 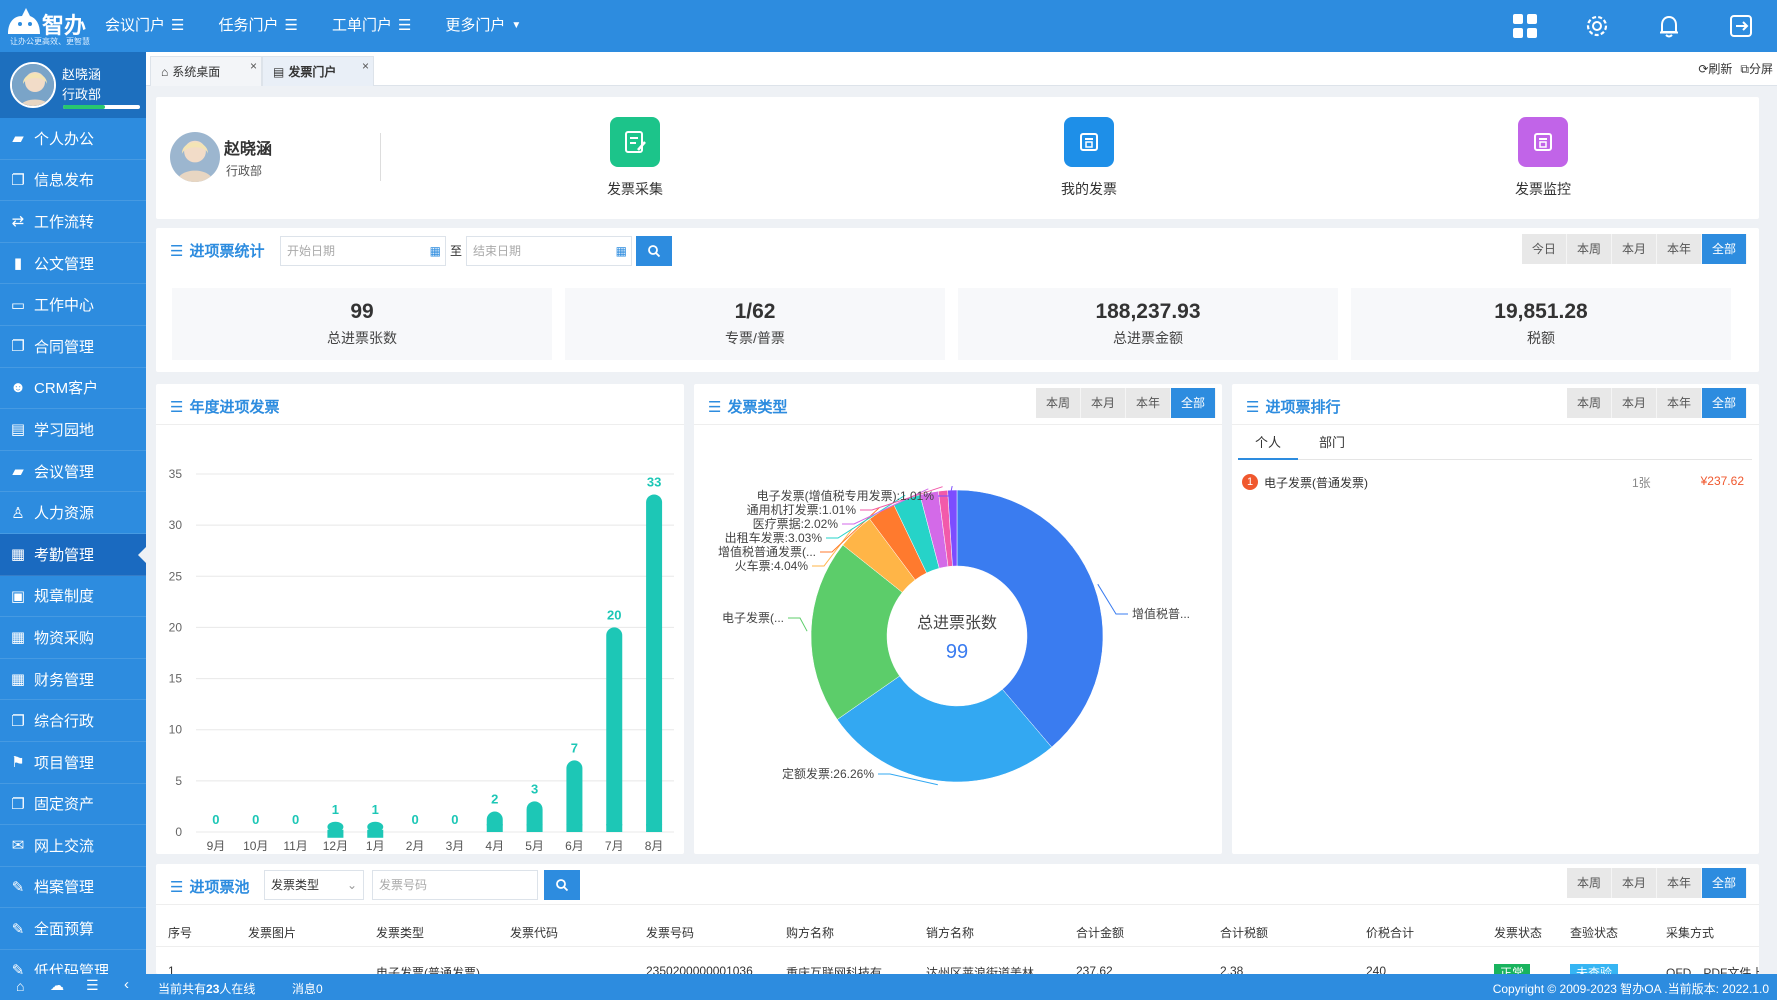 I want to click on app-logo: 智办 让办公更高效、更智慧, so click(x=74, y=26).